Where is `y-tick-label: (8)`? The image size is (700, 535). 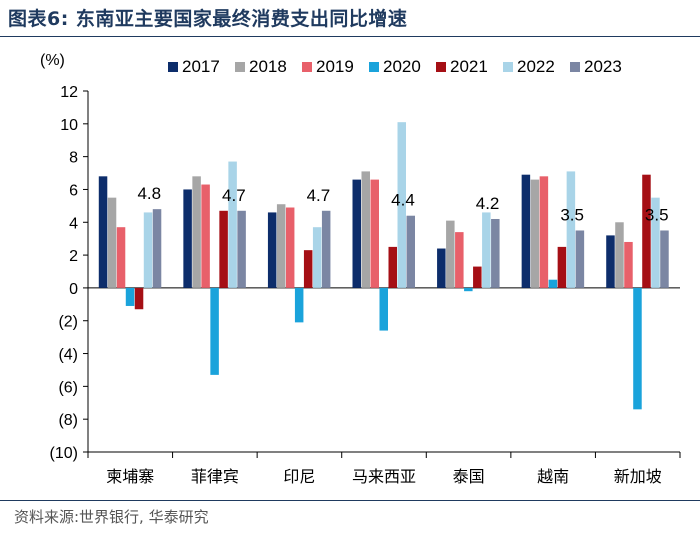
y-tick-label: (8) is located at coordinates (68, 420).